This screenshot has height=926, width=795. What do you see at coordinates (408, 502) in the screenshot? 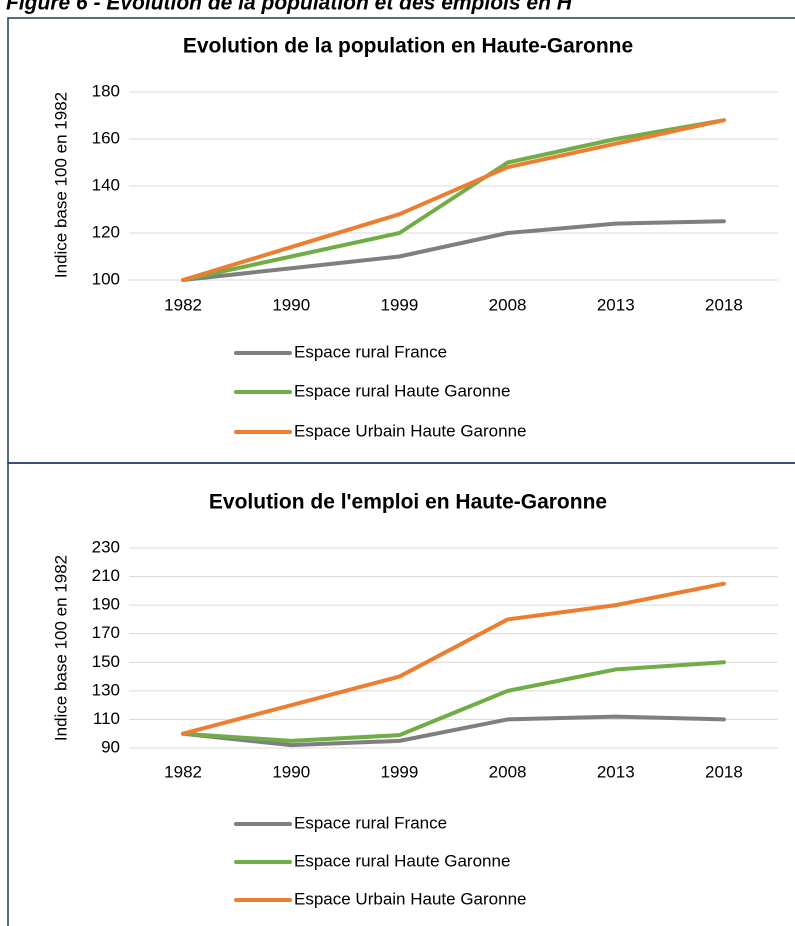
I see `chart-title: Evolution de l'emploi en Haute-Garonne` at bounding box center [408, 502].